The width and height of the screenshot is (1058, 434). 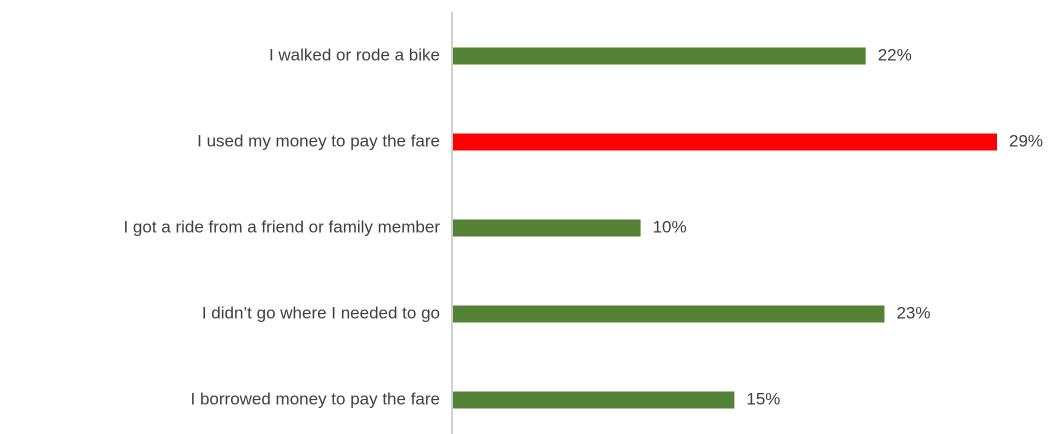 What do you see at coordinates (354, 54) in the screenshot?
I see `category-label: I walked or rode a bike` at bounding box center [354, 54].